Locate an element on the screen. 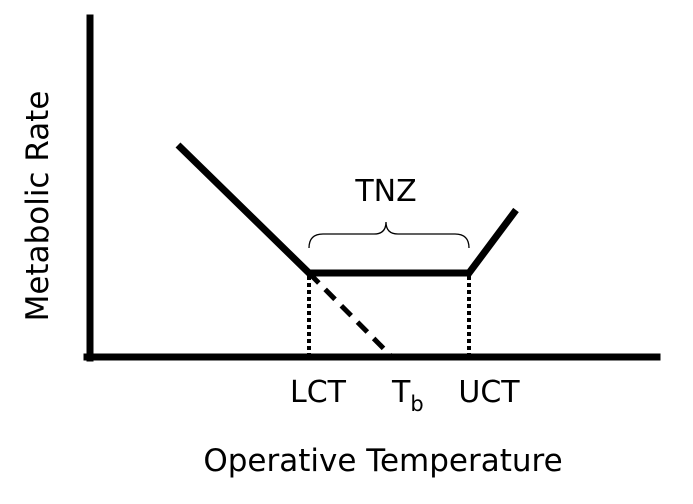 Image resolution: width=693 pixels, height=504 pixels. tb-extrapolation-dashed-line is located at coordinates (350, 315).